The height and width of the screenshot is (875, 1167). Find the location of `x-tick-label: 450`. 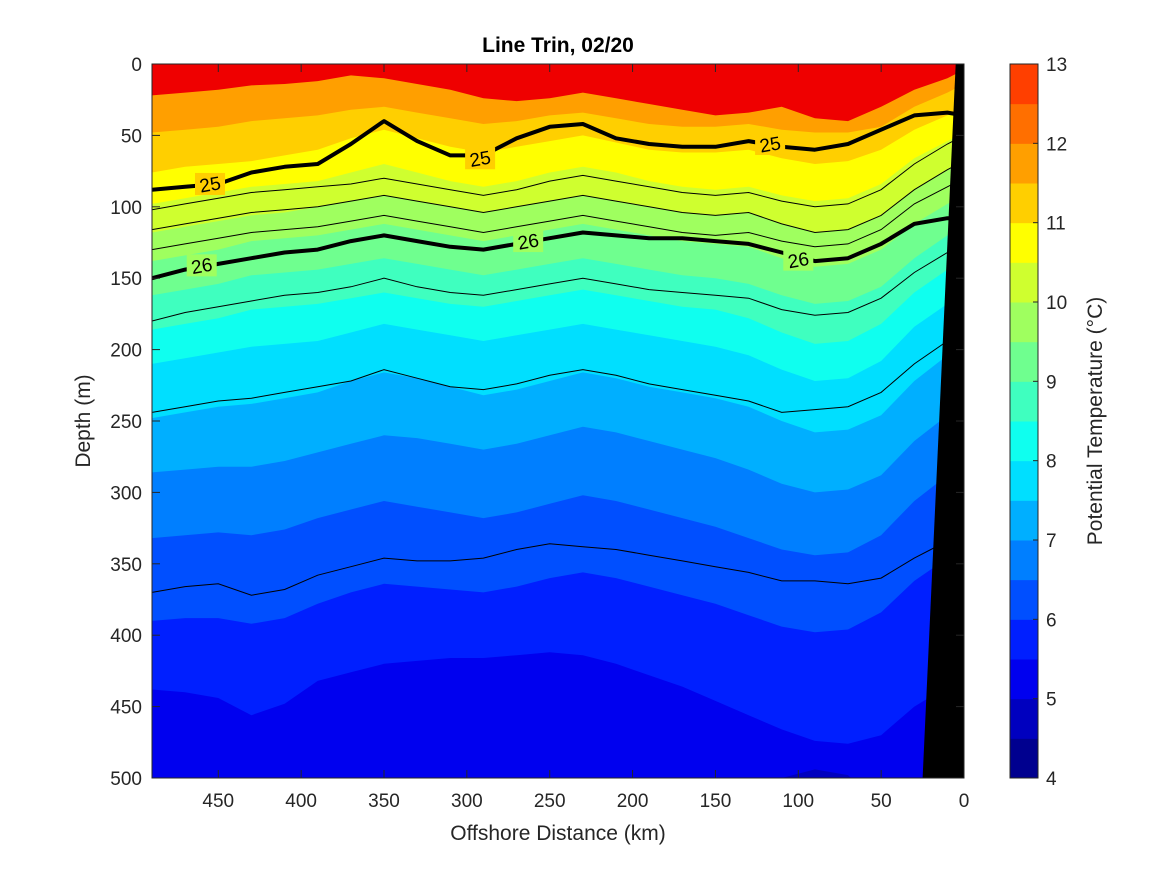

x-tick-label: 450 is located at coordinates (218, 801).